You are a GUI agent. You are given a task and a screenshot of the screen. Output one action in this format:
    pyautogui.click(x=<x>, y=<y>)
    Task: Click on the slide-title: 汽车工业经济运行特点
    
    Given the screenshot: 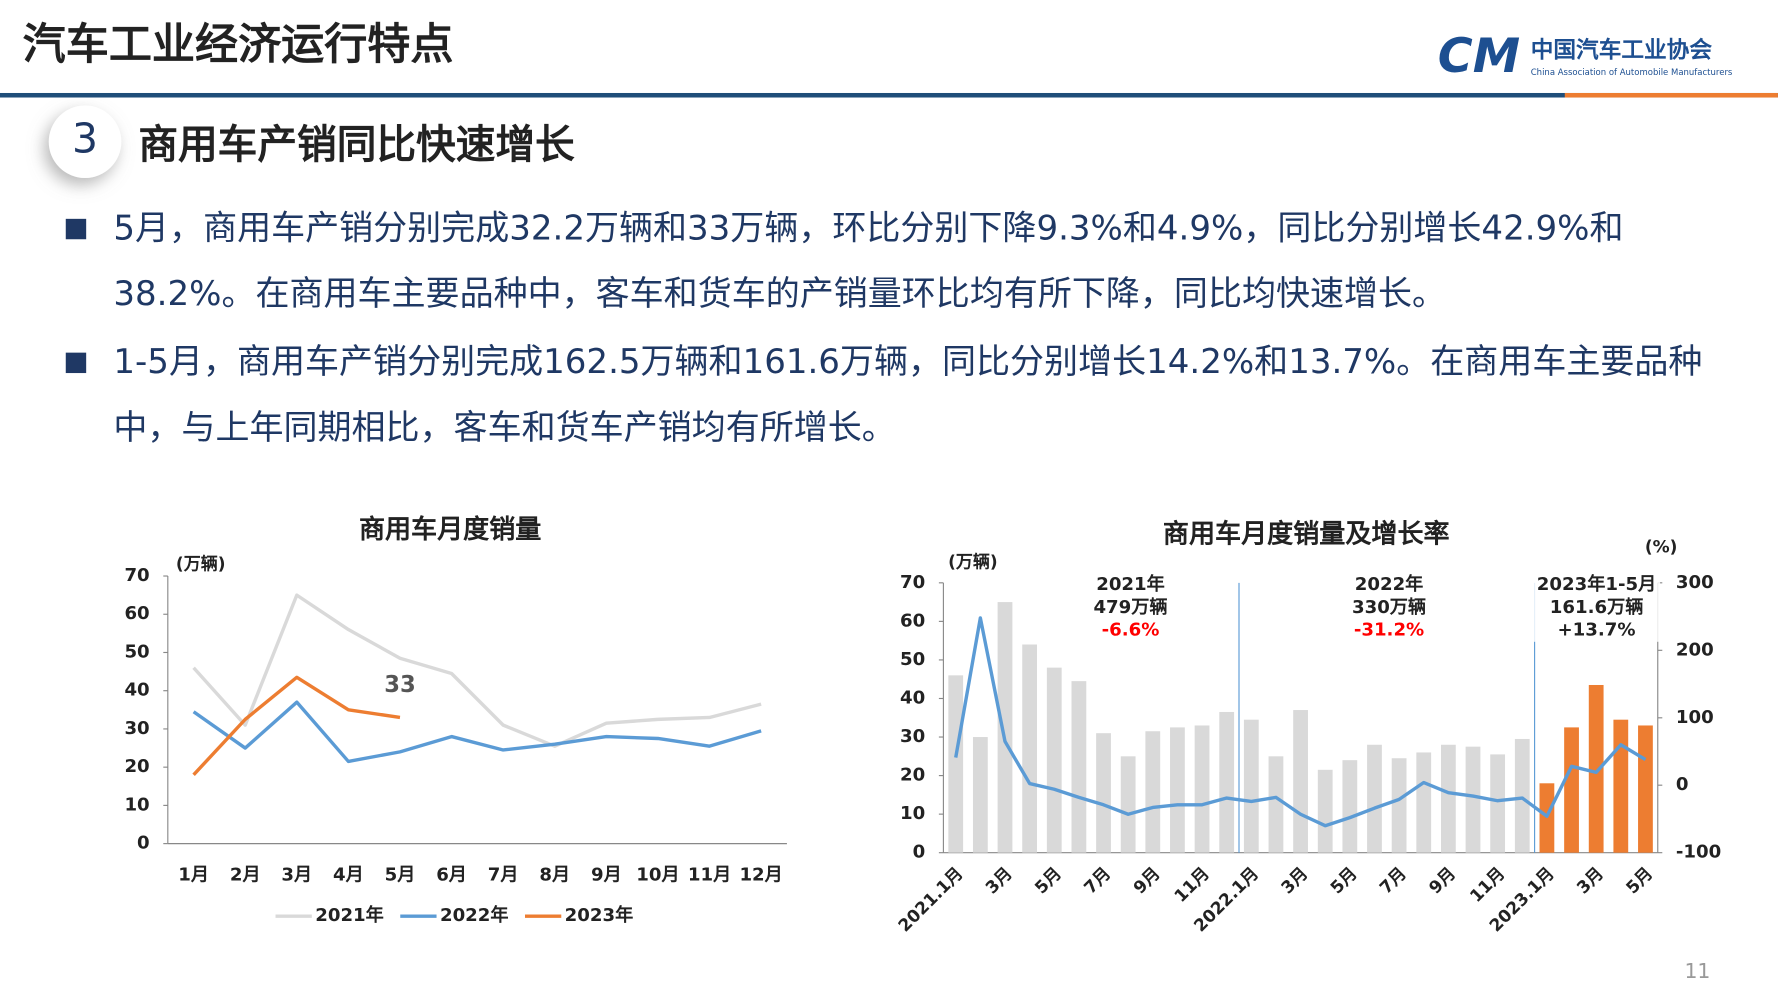 What is the action you would take?
    pyautogui.click(x=238, y=45)
    